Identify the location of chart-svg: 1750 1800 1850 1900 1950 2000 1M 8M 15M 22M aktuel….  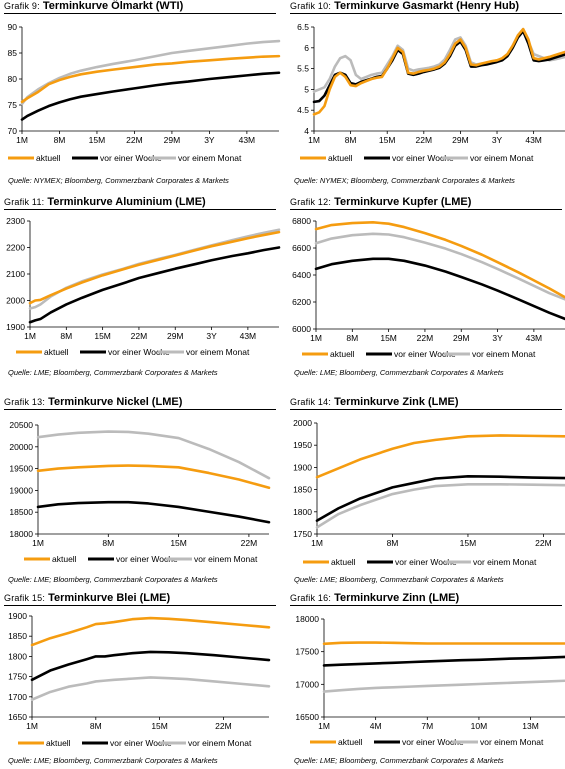
(429, 492).